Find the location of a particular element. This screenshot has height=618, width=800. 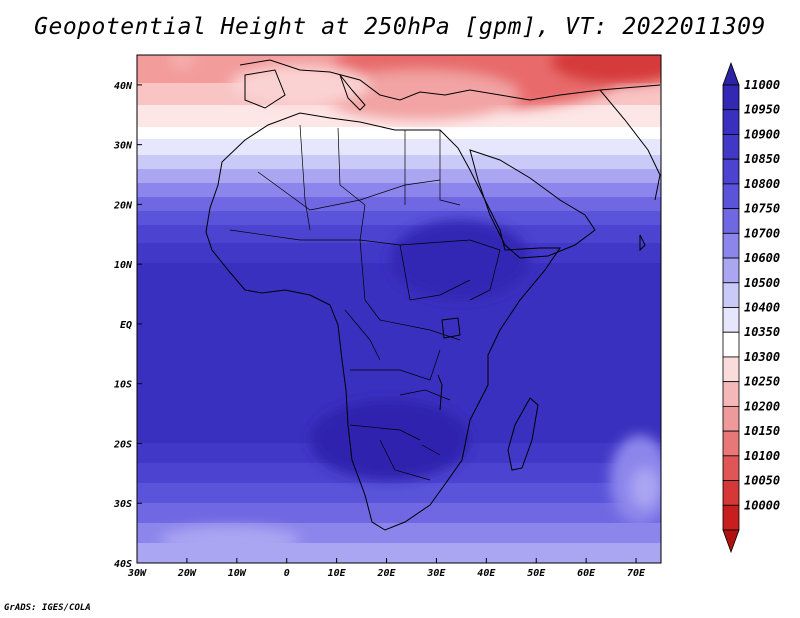

y-tick-label: EQ is located at coordinates (126, 325).